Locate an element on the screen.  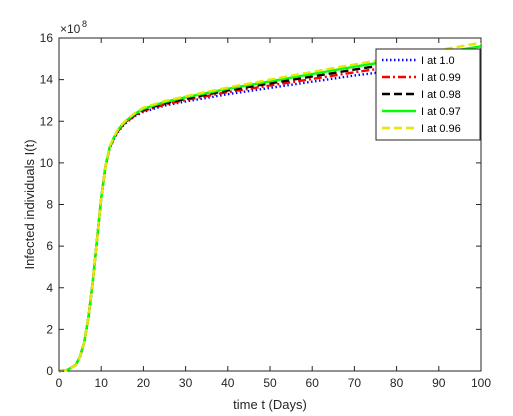
x-tick-label: 80 is located at coordinates (397, 383).